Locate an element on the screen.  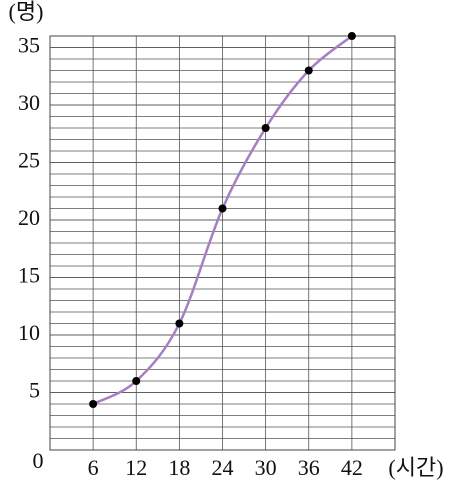
y-tick-label: 20 is located at coordinates (29, 217).